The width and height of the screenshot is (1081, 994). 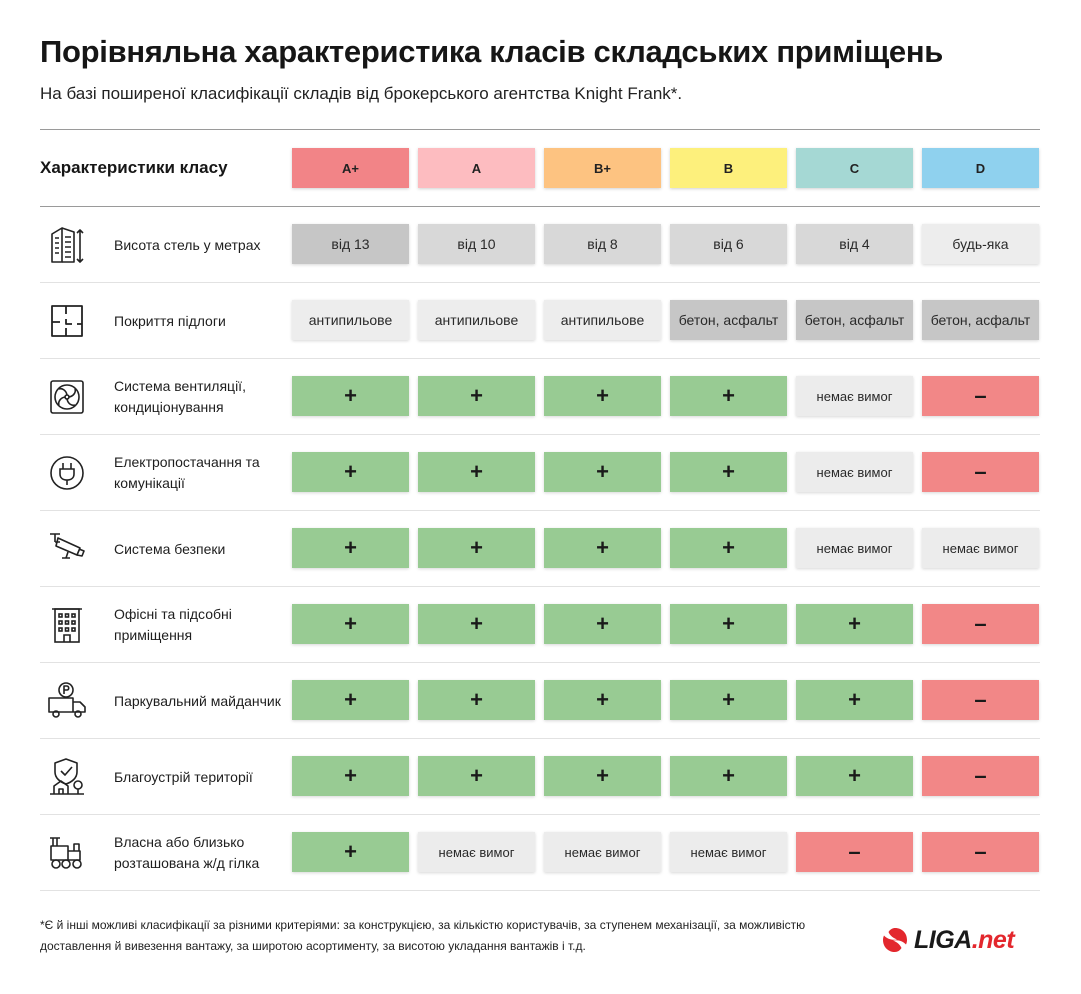 I want to click on row-label: Паркувальний майданчик, so click(x=197, y=700).